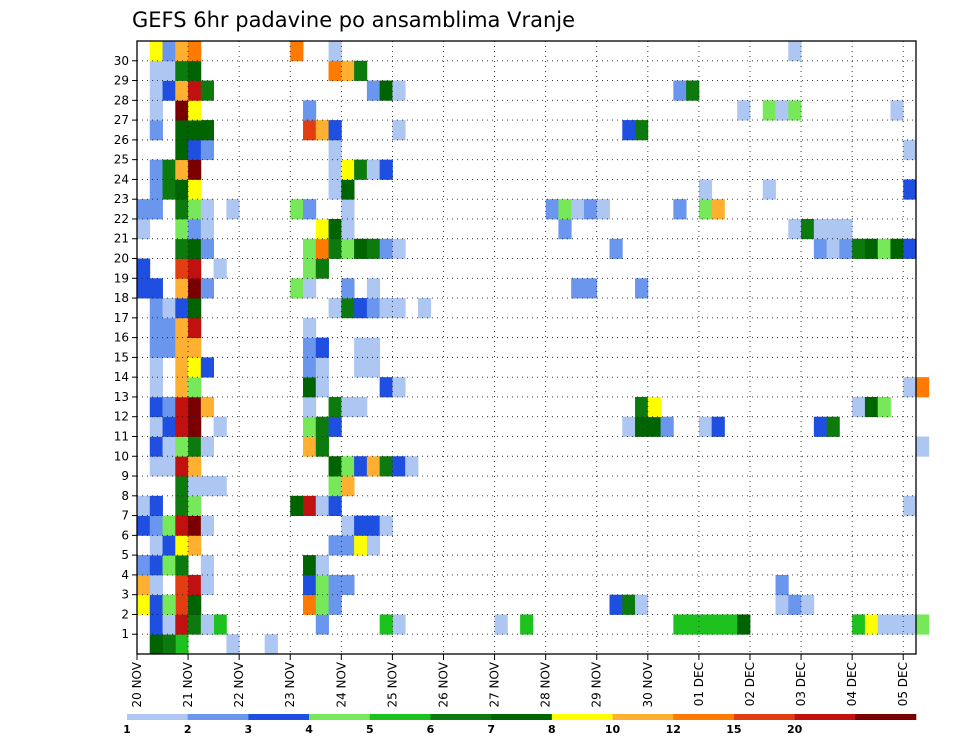 The width and height of the screenshot is (960, 742). I want to click on x-tick-label: 22 NOV, so click(239, 684).